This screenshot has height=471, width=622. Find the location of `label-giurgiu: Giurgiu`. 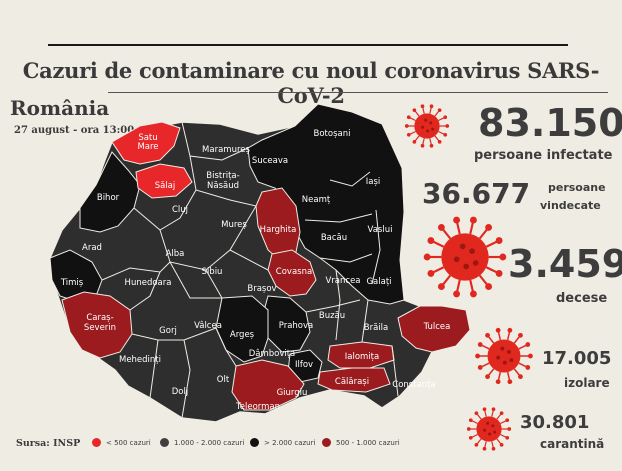

label-giurgiu: Giurgiu is located at coordinates (292, 393).